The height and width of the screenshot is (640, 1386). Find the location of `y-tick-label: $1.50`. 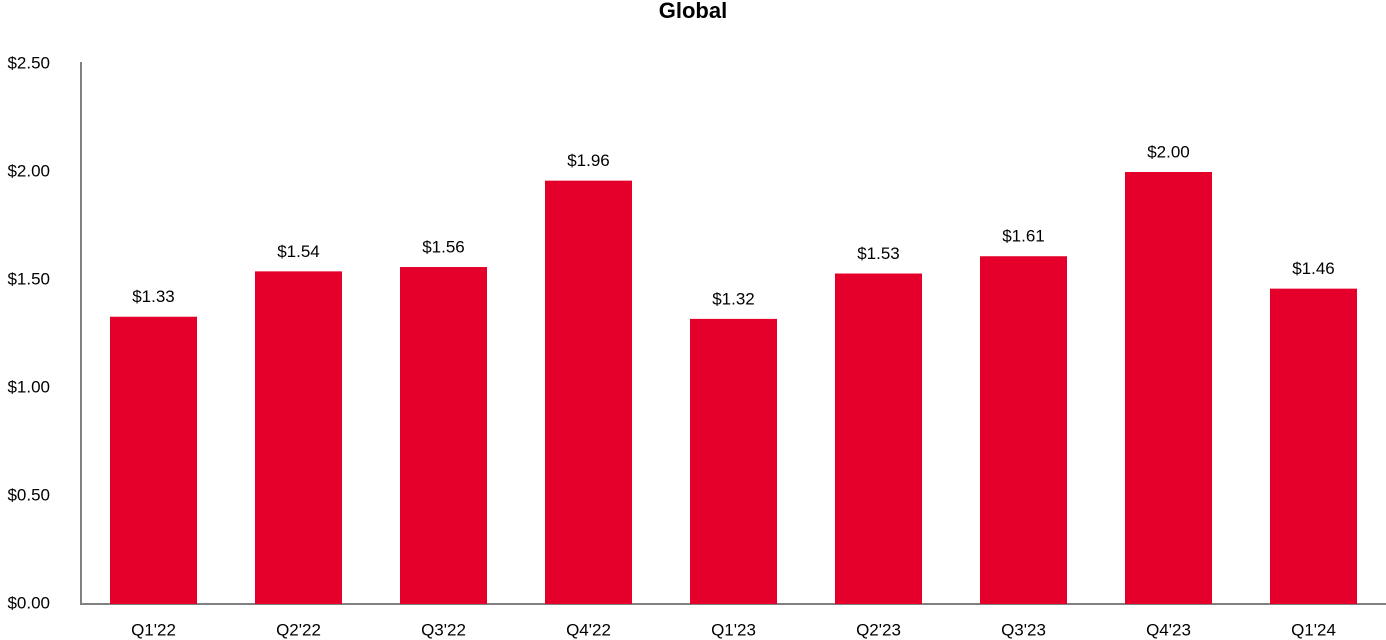

y-tick-label: $1.50 is located at coordinates (28, 278).